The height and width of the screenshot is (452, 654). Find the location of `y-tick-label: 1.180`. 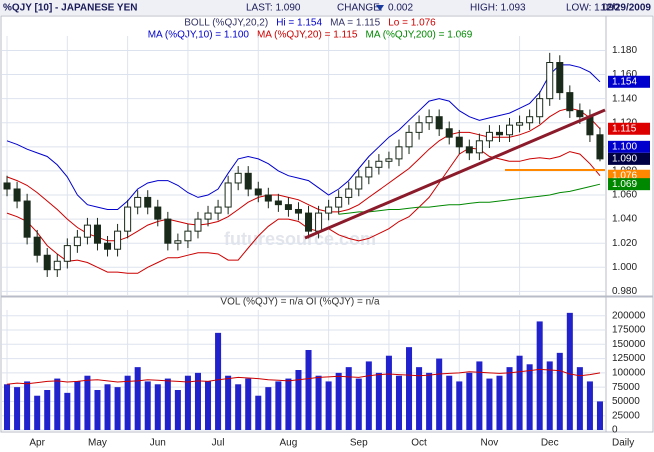

y-tick-label: 1.180 is located at coordinates (624, 50).